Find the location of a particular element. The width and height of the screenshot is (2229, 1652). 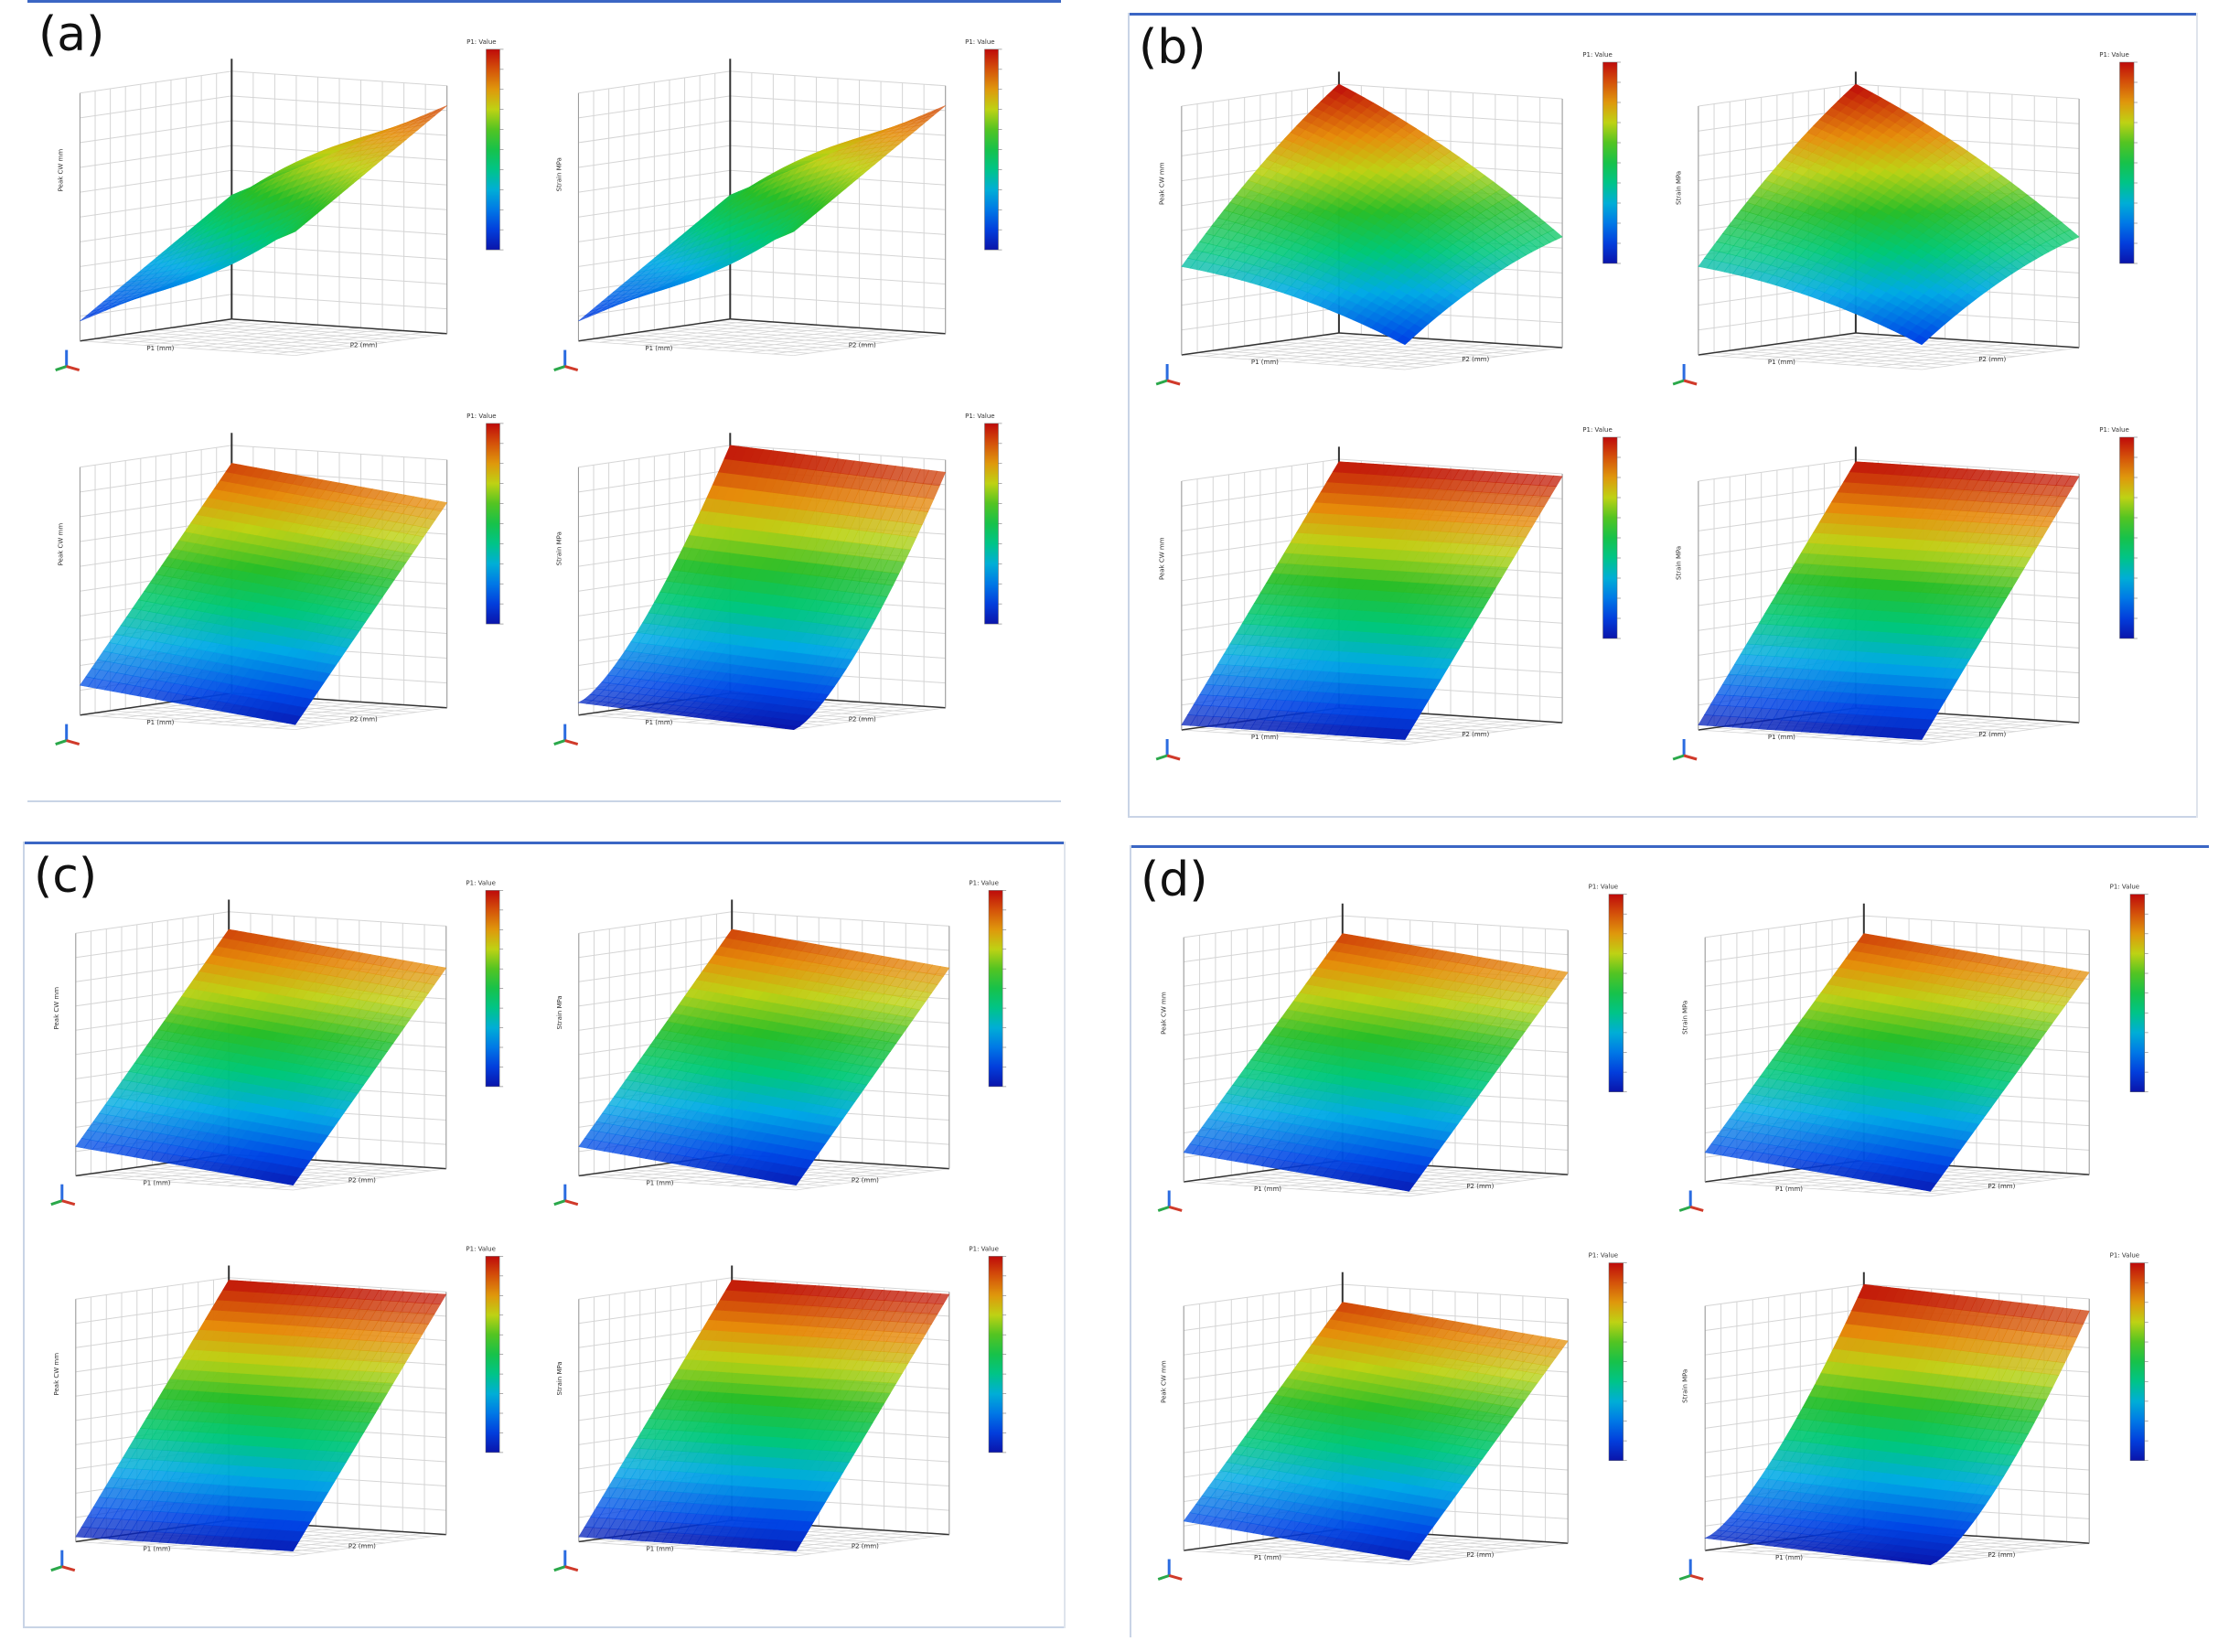

panel-label: (d) is located at coordinates (1174, 880).